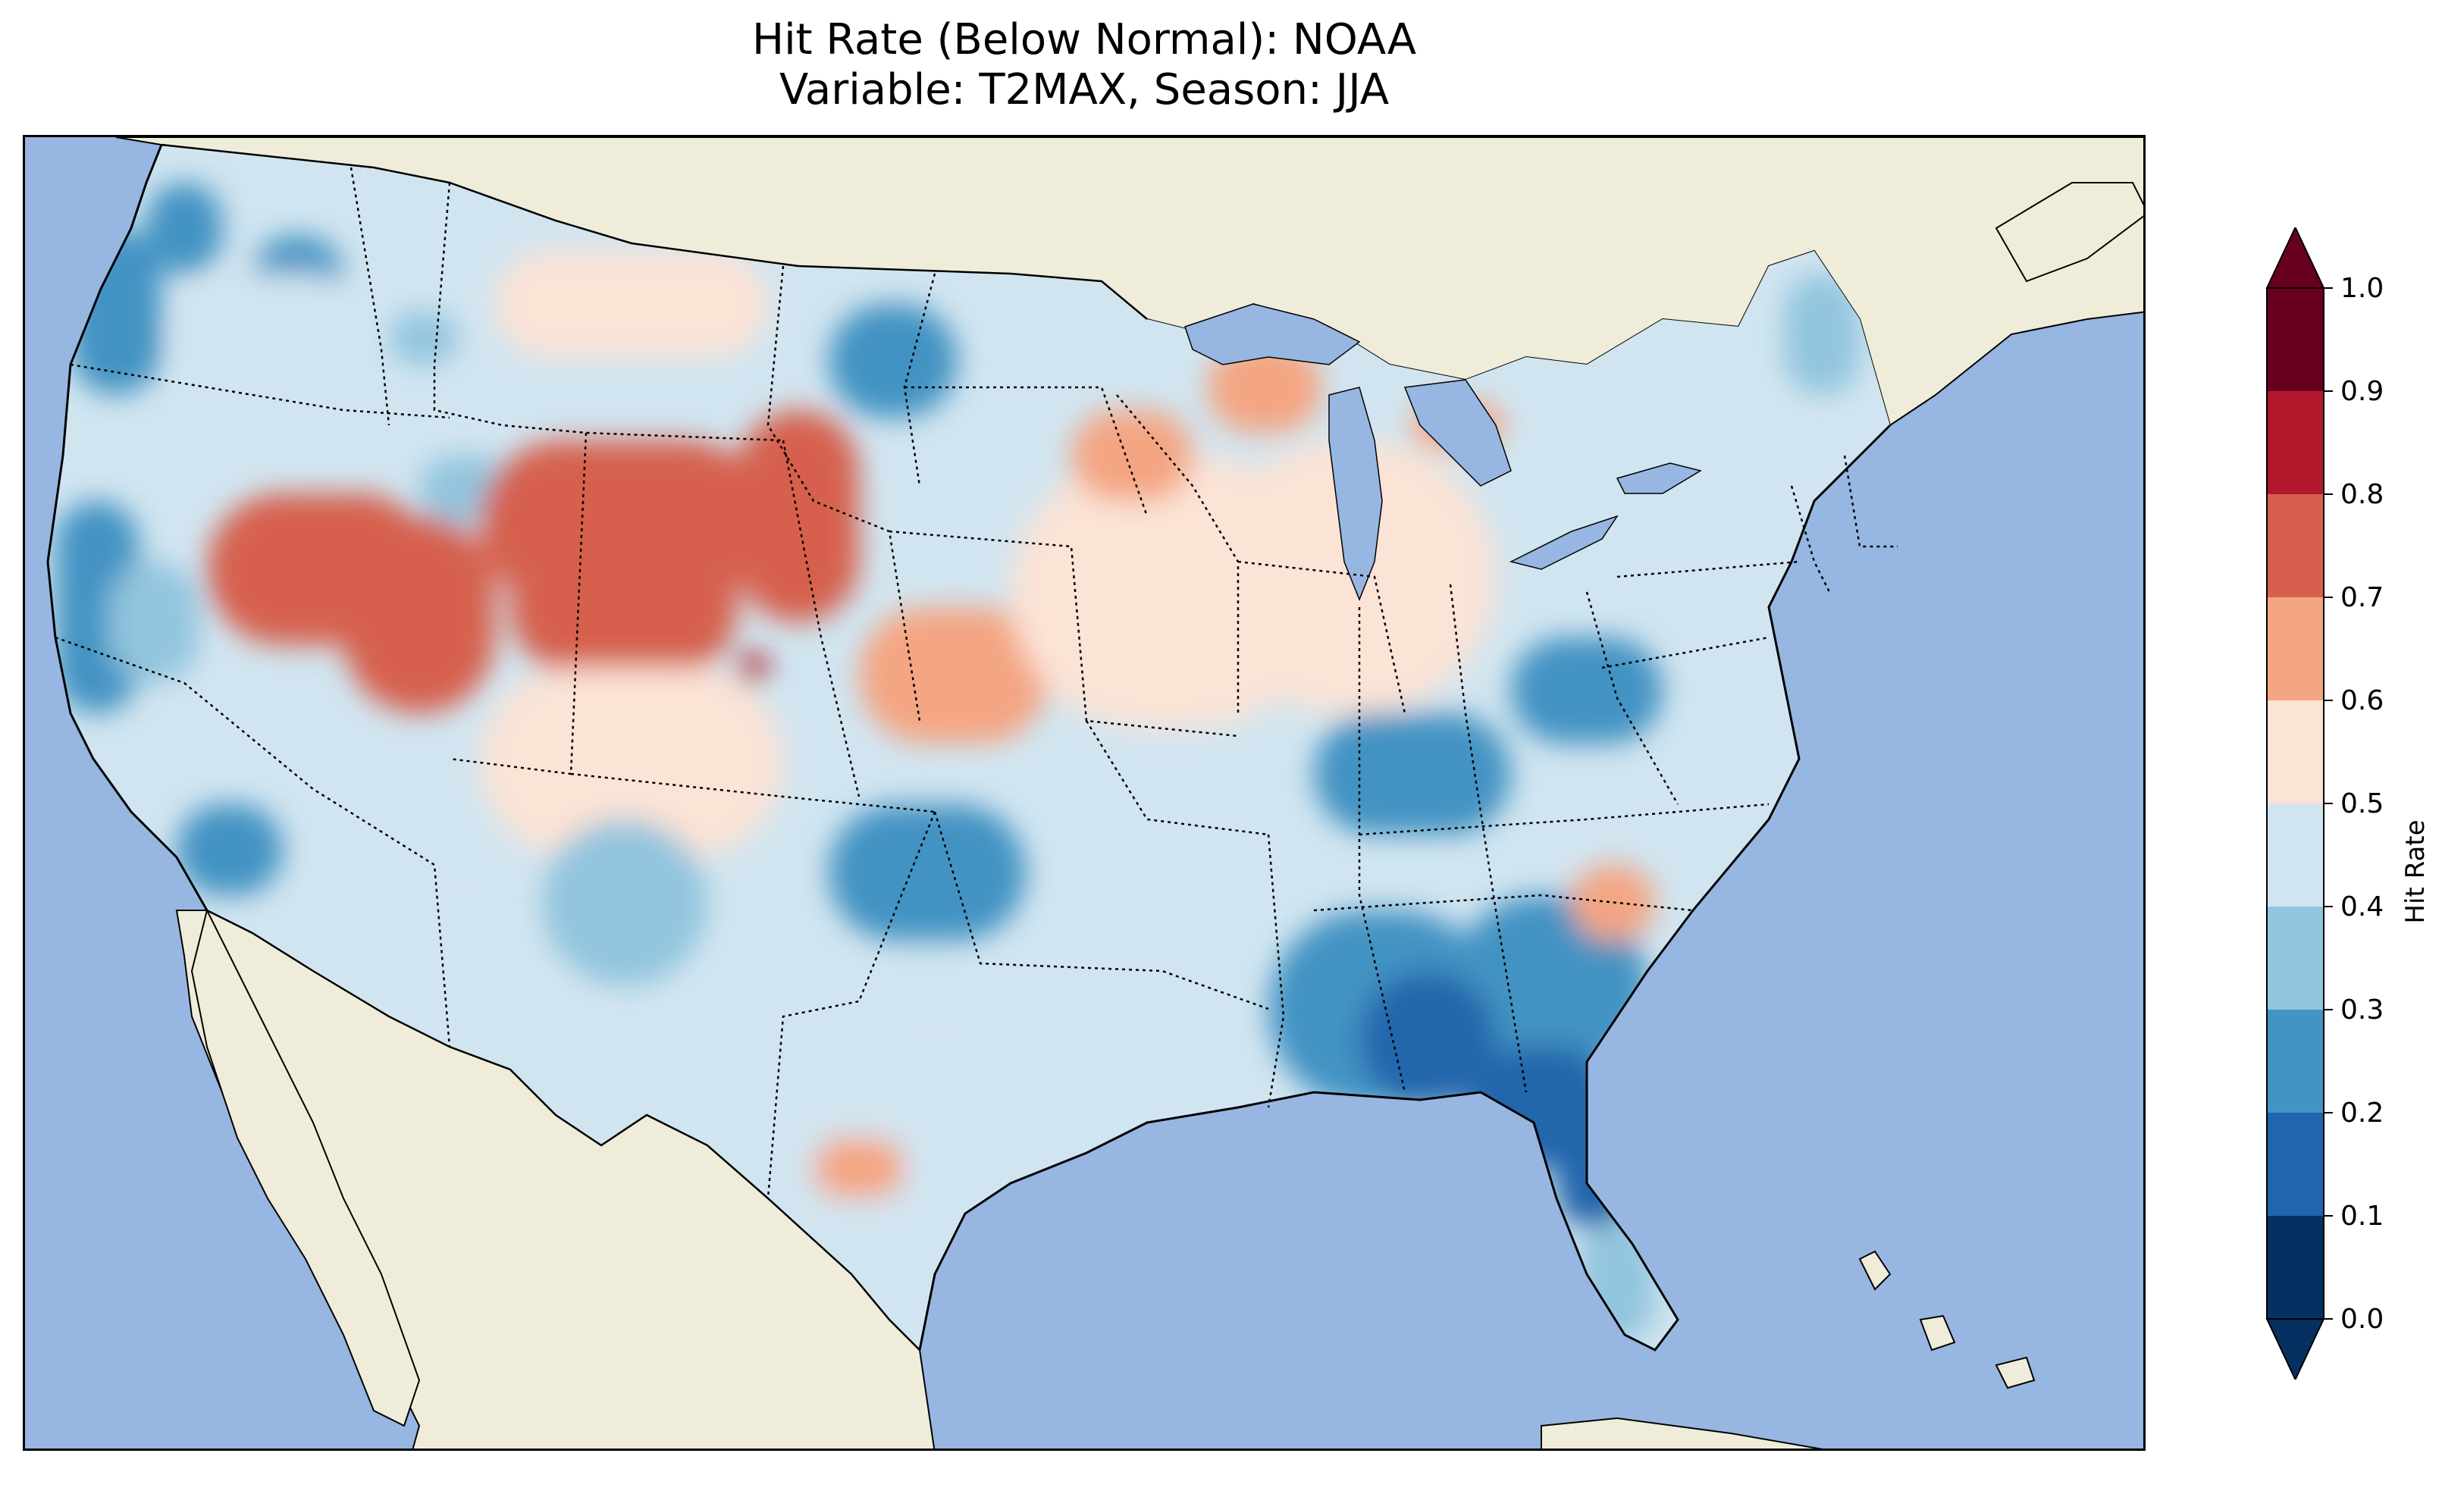 This screenshot has width=2464, height=1494. Describe the element at coordinates (954, 675) in the screenshot. I see `region-kansas-center` at that location.